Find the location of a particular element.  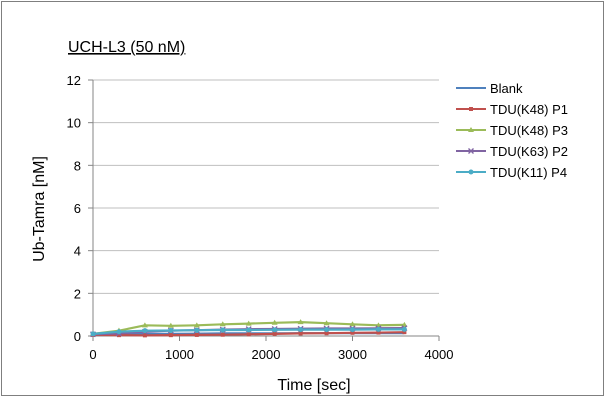

y-axis-title: Ub-Tamra [nM] is located at coordinates (39, 209).